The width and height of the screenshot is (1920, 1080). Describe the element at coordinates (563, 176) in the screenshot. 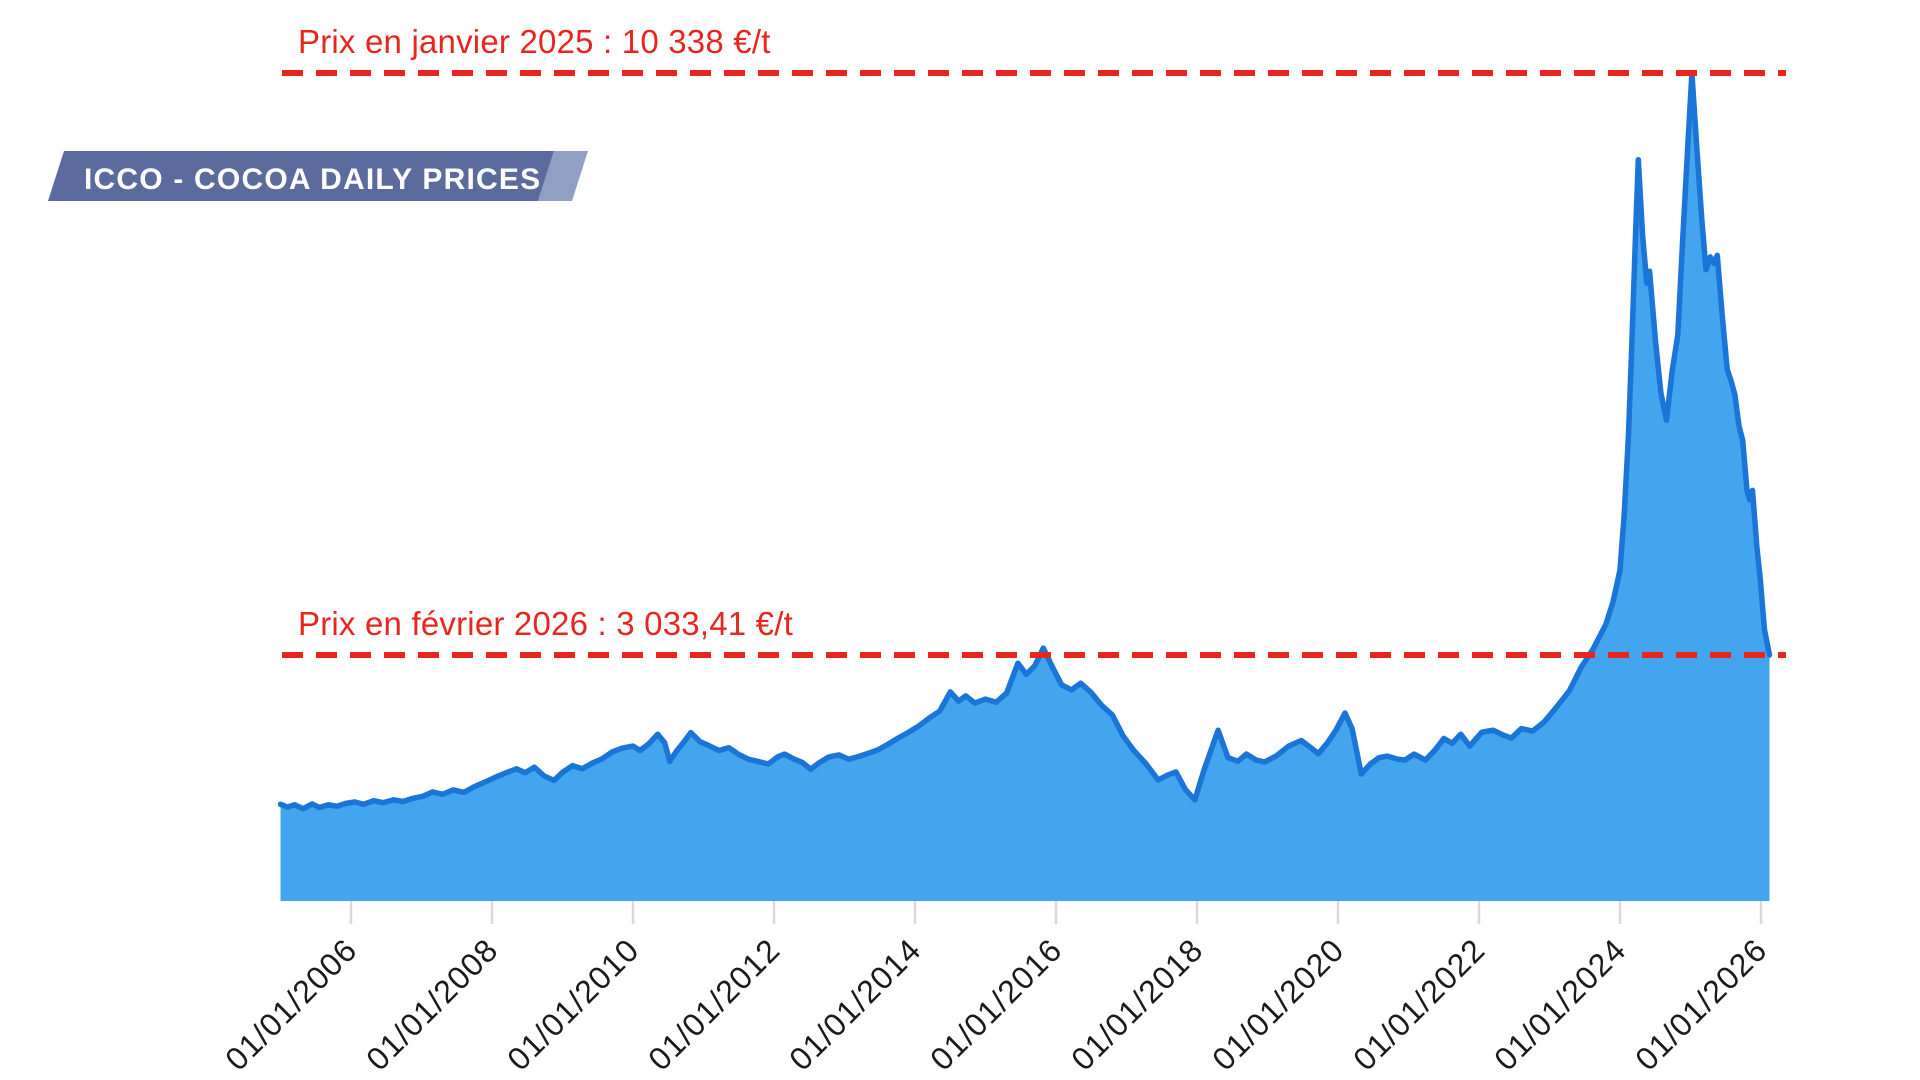

I see `title-badge-accent` at that location.